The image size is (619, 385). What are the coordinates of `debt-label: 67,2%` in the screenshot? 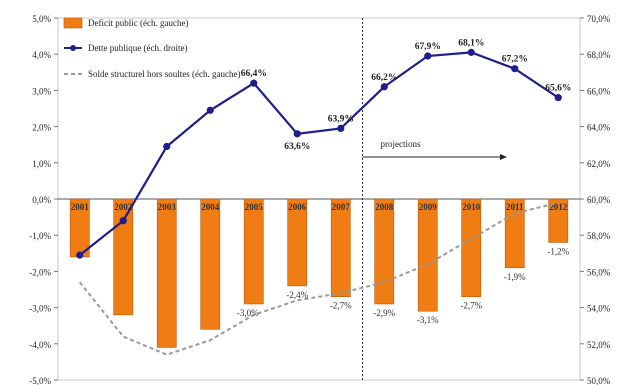 It's located at (515, 60).